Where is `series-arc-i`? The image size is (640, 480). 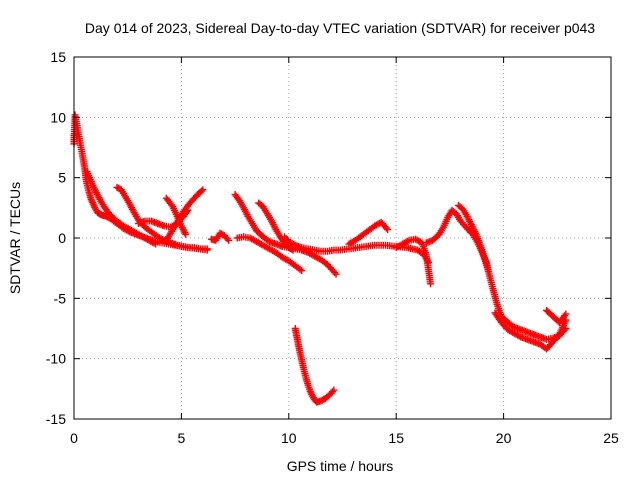 series-arc-i is located at coordinates (269, 254).